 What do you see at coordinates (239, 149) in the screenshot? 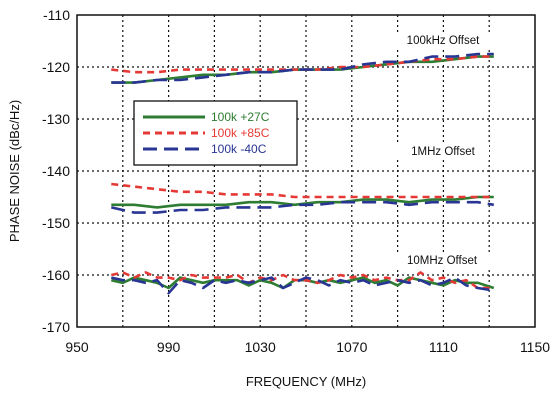
I see `legend-label: 100k -40C` at bounding box center [239, 149].